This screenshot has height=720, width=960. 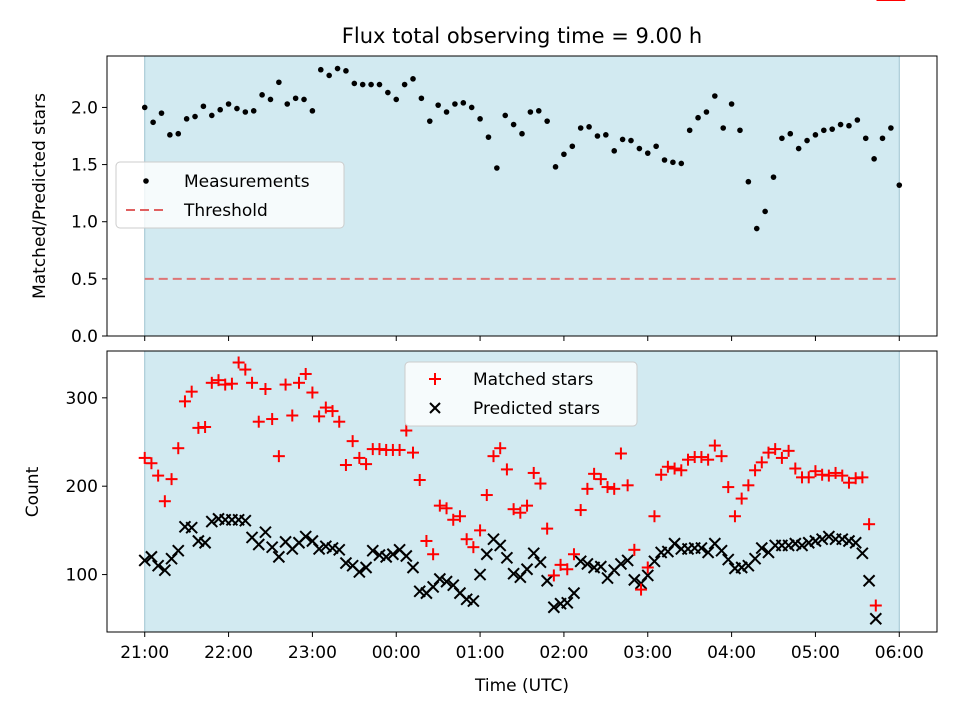 I want to click on legend-threshold-label: Threshold, so click(x=225, y=211).